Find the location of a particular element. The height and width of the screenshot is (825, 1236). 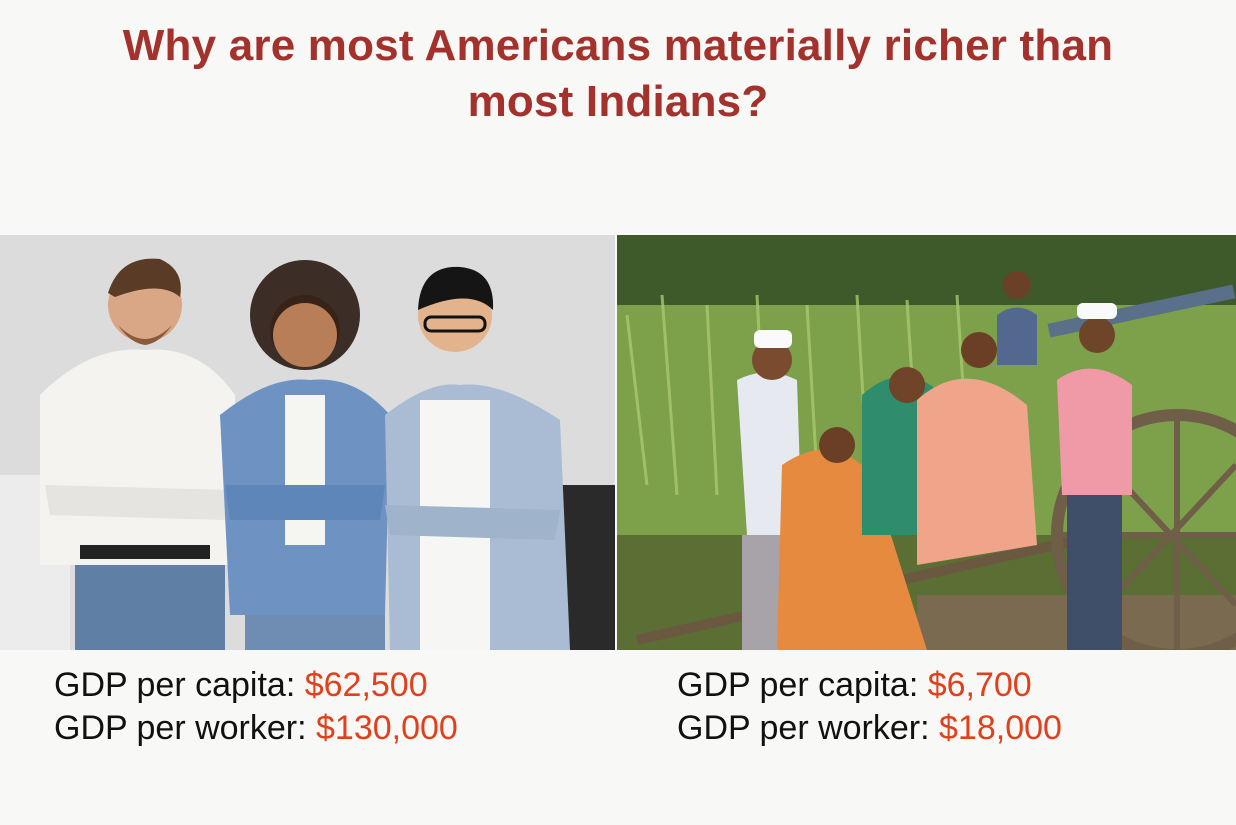

india-gdp-per-worker-label: GDP per worker: is located at coordinates (808, 728).